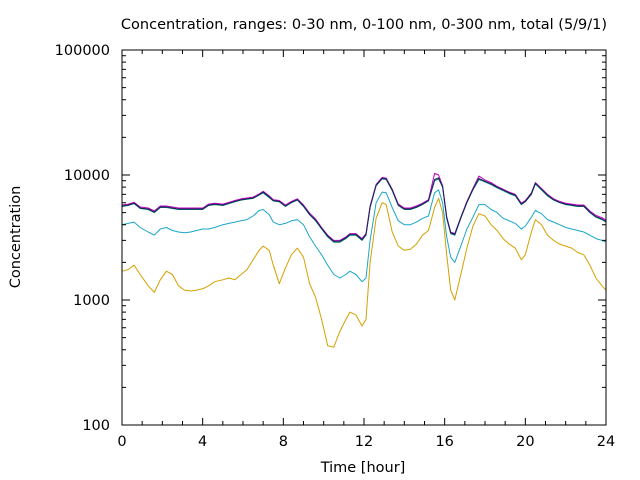 The height and width of the screenshot is (480, 640). What do you see at coordinates (606, 442) in the screenshot?
I see `x-tick-label: 24` at bounding box center [606, 442].